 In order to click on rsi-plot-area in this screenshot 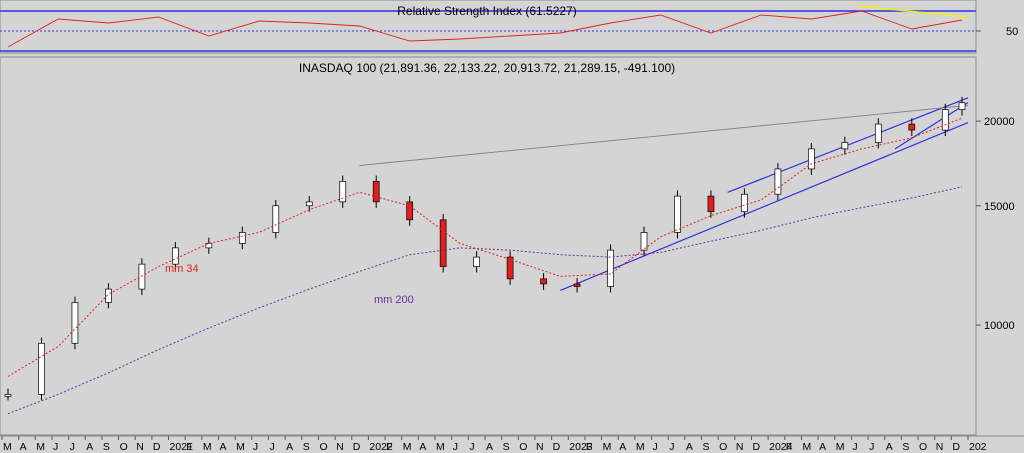, I will do `click(488, 27)`.